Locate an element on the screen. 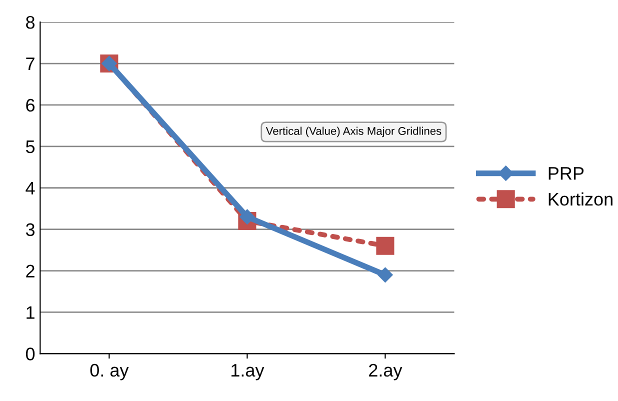 The image size is (618, 401). y-tick-label: 8 is located at coordinates (30, 22).